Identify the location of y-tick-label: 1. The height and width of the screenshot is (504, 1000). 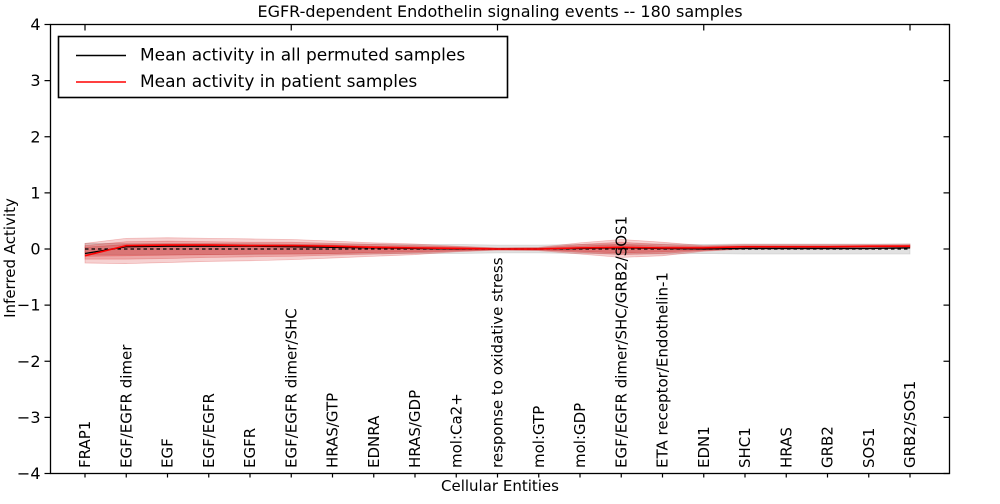
(35, 192).